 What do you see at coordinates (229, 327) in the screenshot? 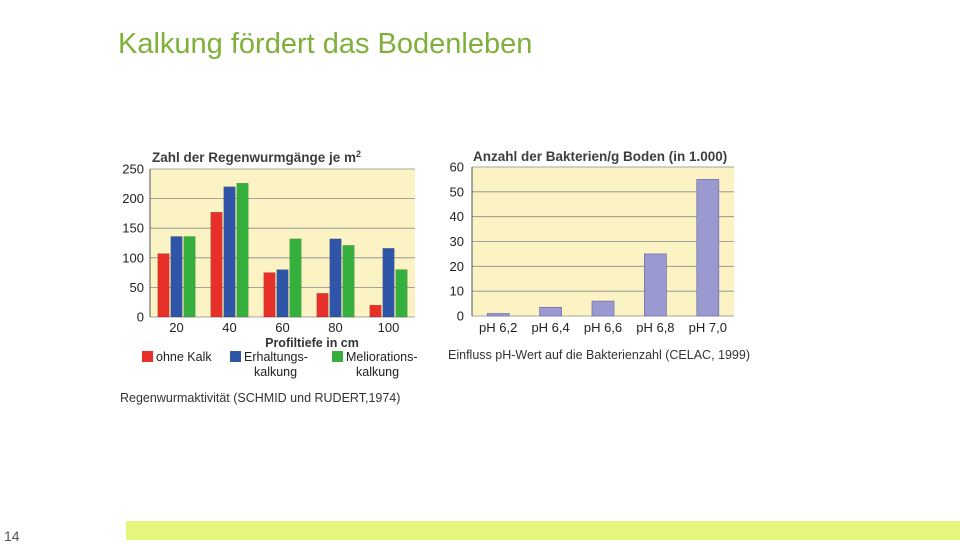
I see `x-tick-label: 40` at bounding box center [229, 327].